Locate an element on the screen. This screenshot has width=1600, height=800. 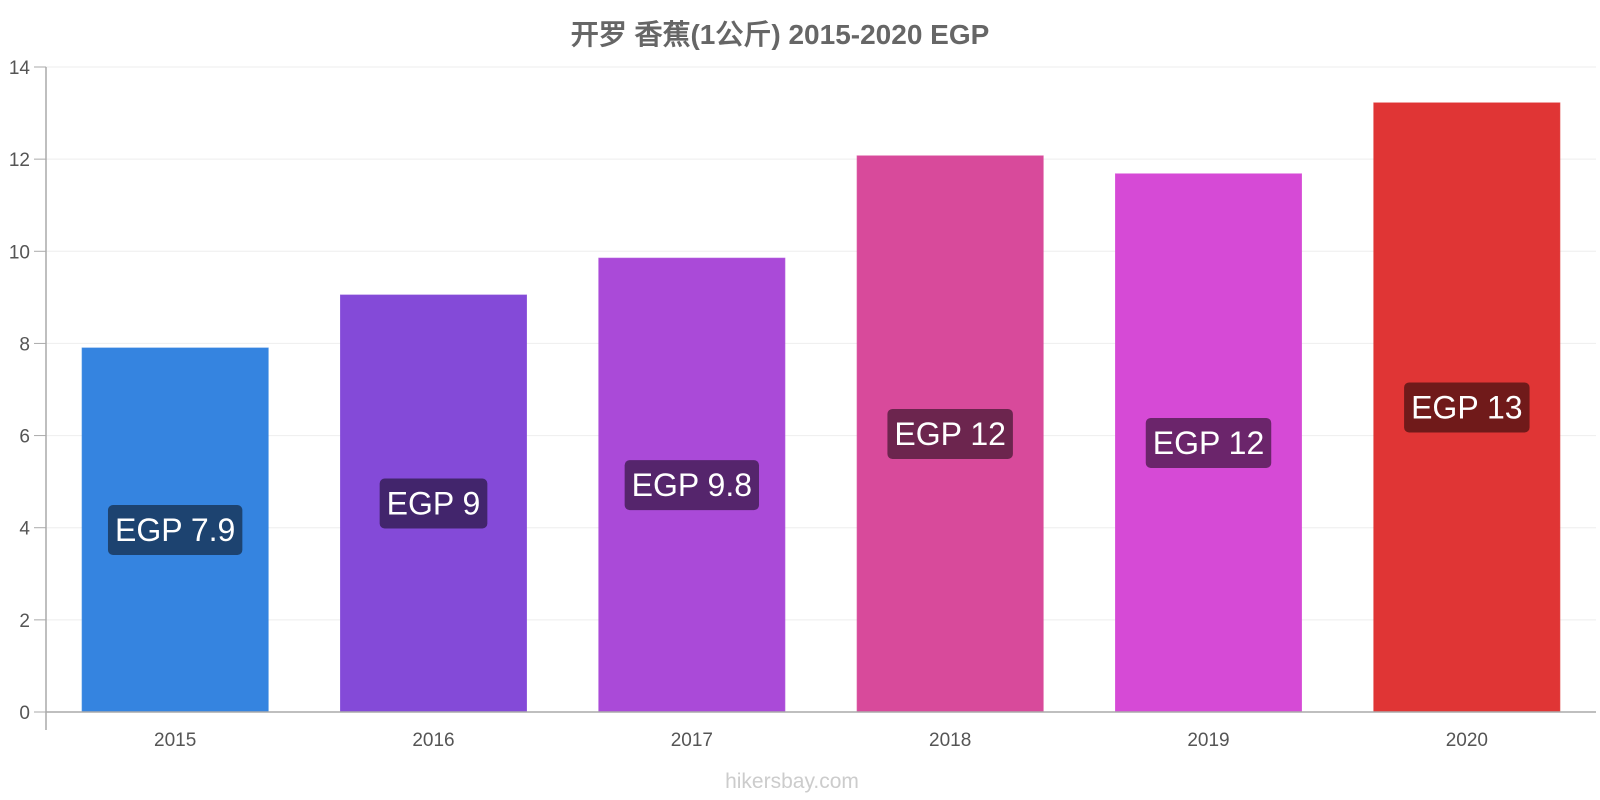
data-label-text: EGP 13 is located at coordinates (1466, 407).